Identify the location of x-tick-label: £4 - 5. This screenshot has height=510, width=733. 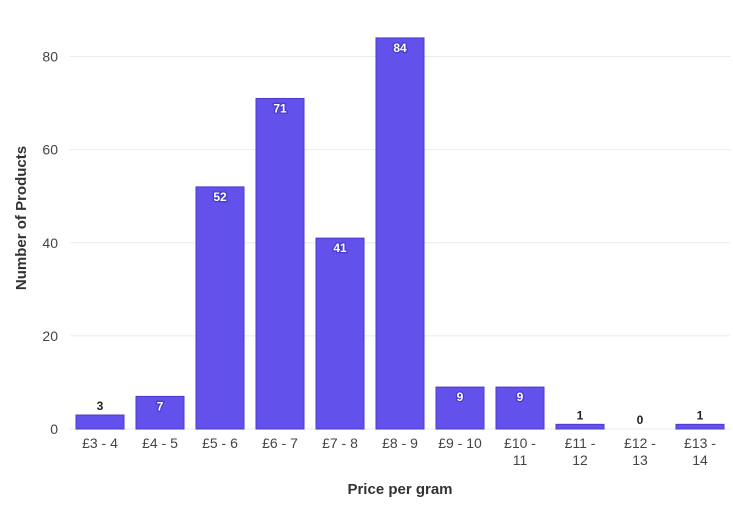
(160, 443).